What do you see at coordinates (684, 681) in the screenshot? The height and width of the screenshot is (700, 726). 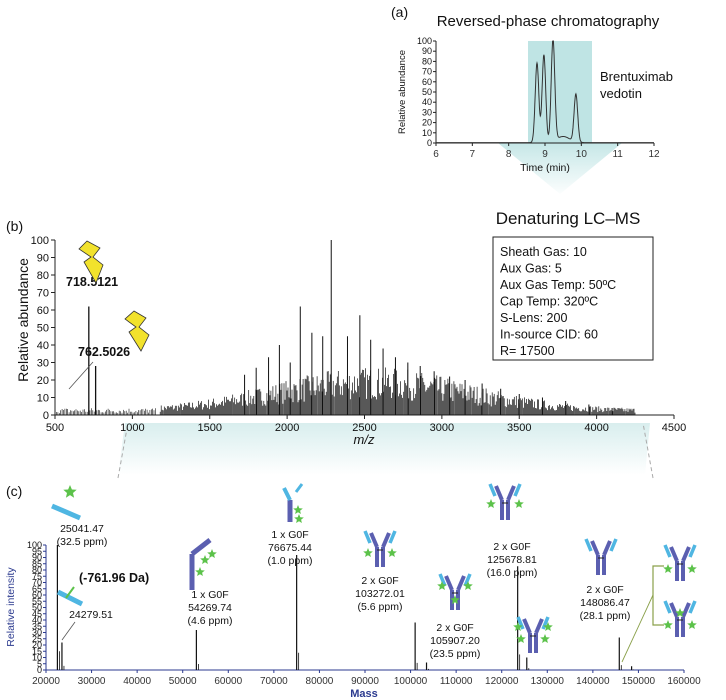 I see `c-x-tick-label: 160000` at bounding box center [684, 681].